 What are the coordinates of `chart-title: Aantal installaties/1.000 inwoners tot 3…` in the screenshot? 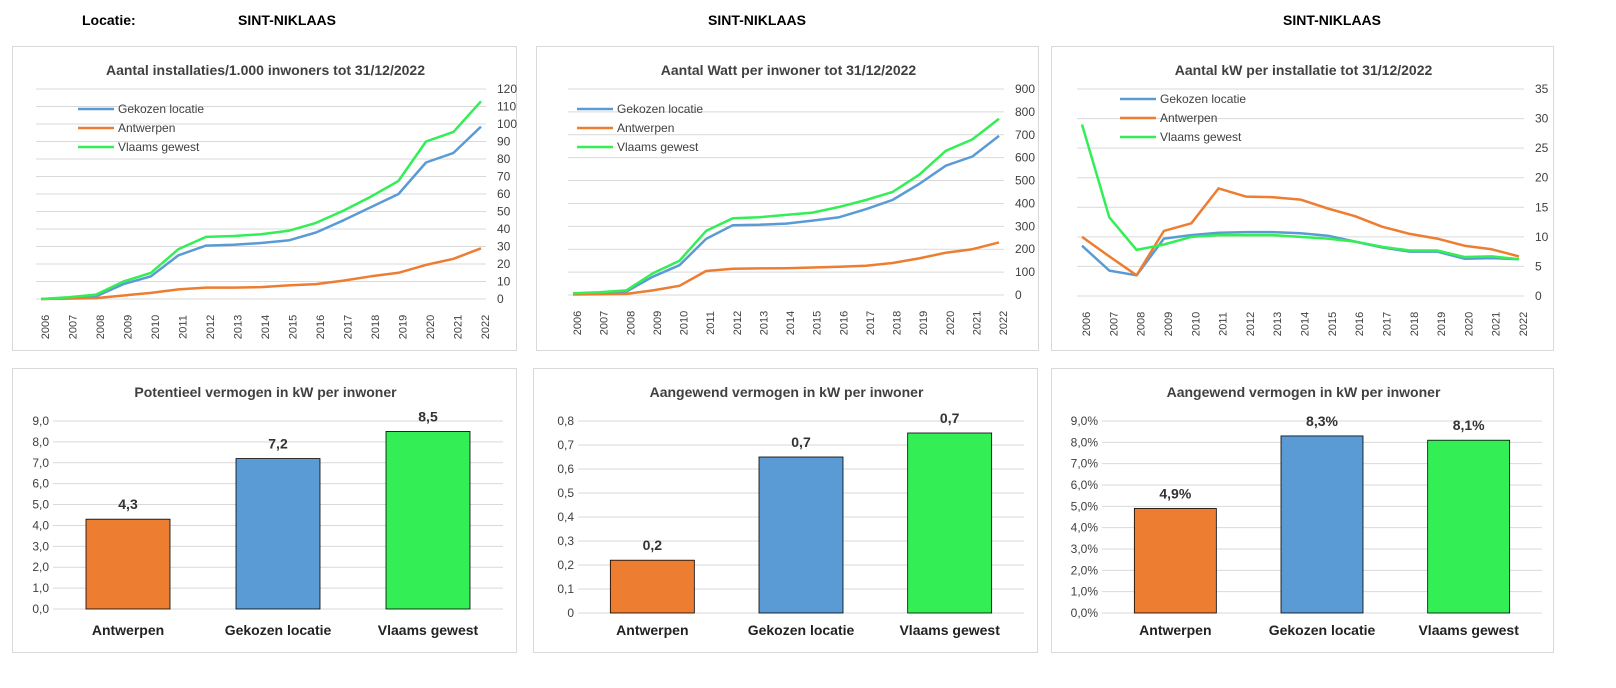 It's located at (265, 70).